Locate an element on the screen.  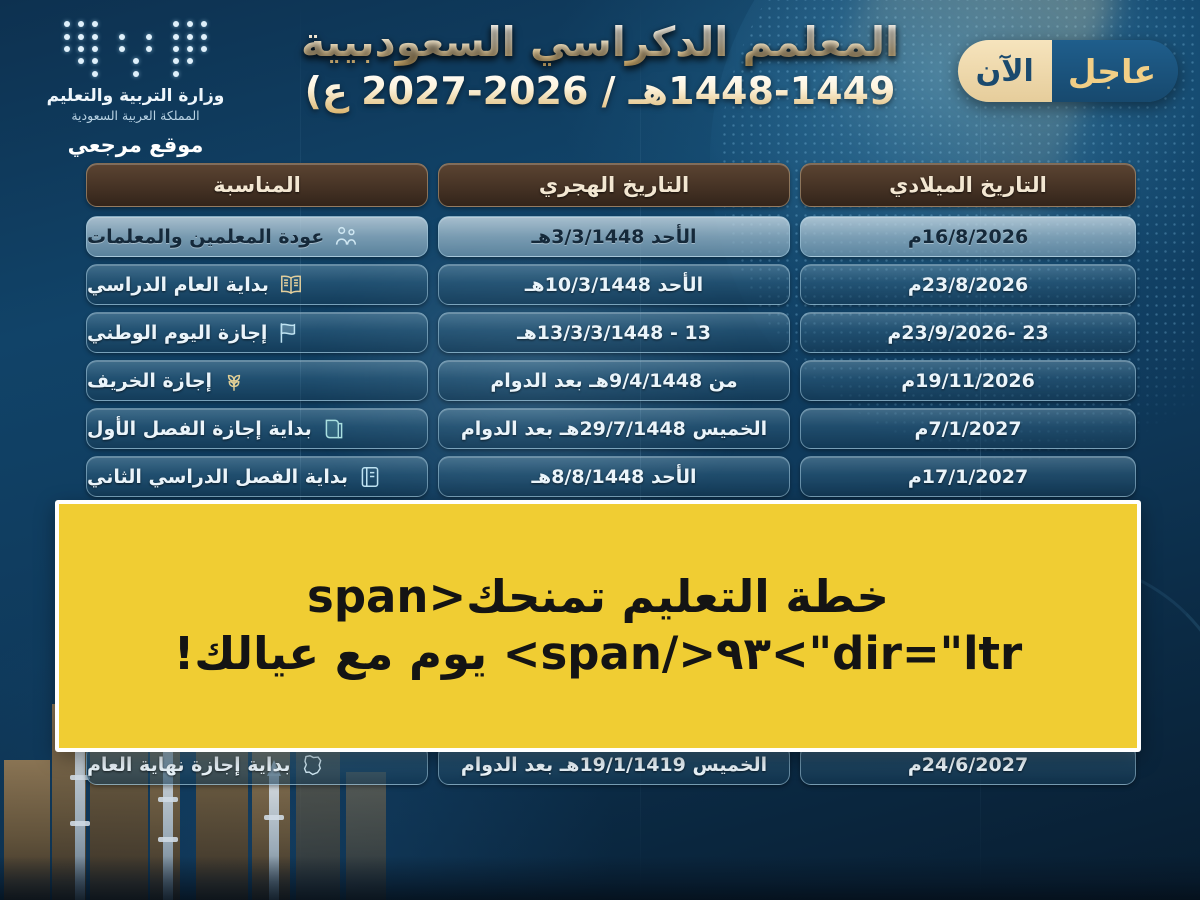
occasion-label: بداية الفصل الدراسي الثاني is located at coordinates (217, 476).